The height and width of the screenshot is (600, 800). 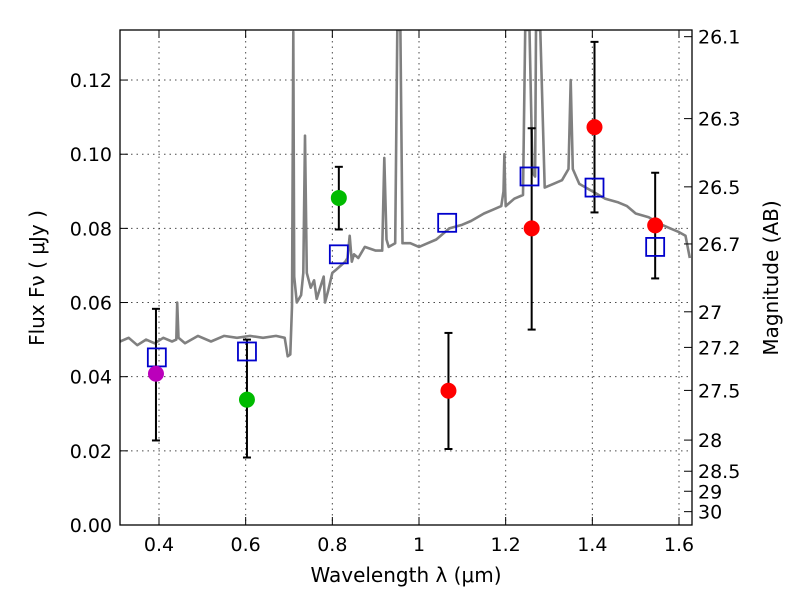 I want to click on y-axis-ticks: 0.00 0.02 0.04 0.06 0.08 0.10 0.12, so click(x=99, y=303).